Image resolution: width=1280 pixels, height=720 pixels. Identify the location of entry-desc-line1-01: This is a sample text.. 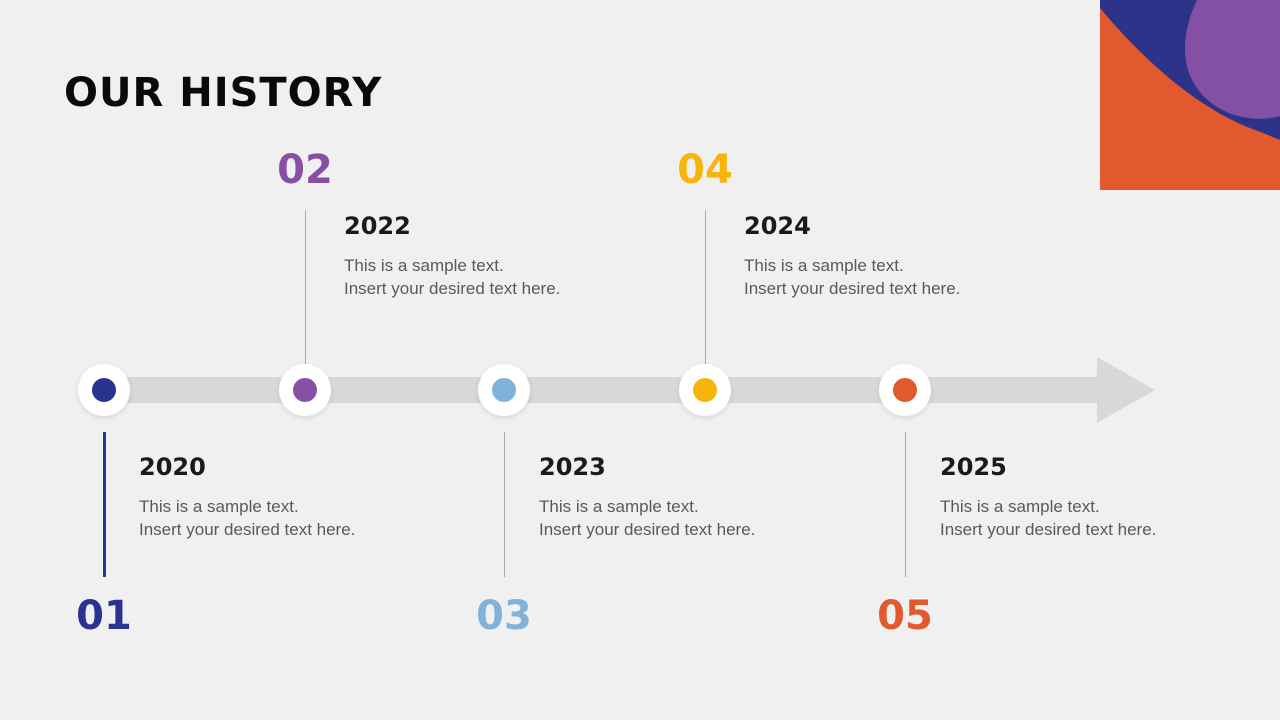
(219, 506).